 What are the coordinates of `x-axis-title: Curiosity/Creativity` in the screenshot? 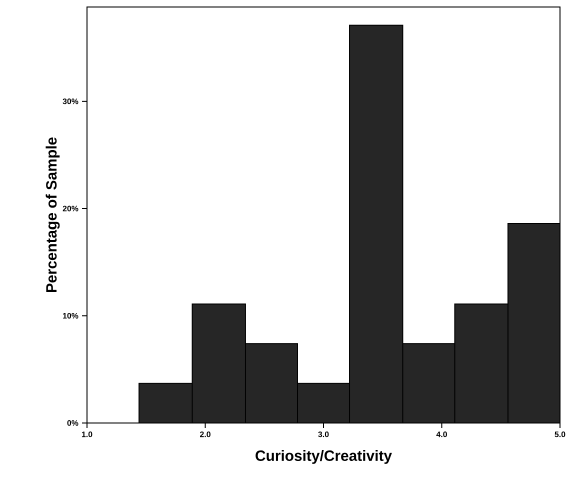 It's located at (324, 457).